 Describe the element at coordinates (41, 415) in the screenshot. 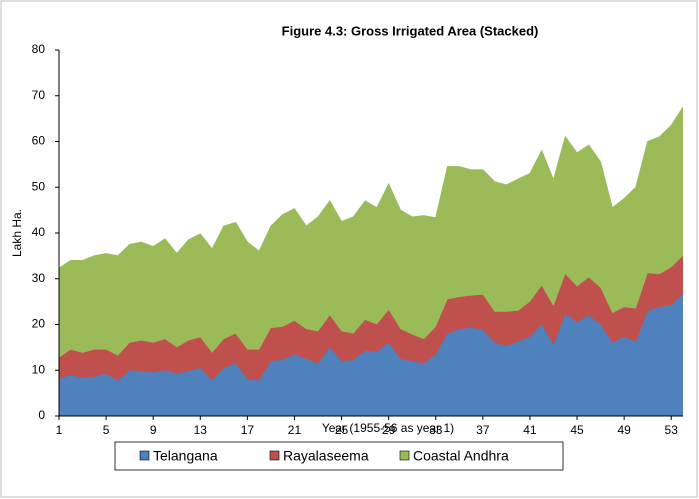

I see `y-tick-label: 0` at that location.